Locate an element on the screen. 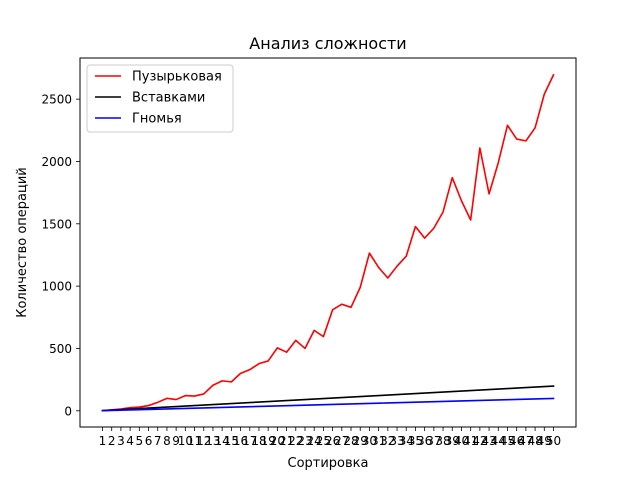 This screenshot has width=640, height=480. x-tick-label: 27 is located at coordinates (341, 441).